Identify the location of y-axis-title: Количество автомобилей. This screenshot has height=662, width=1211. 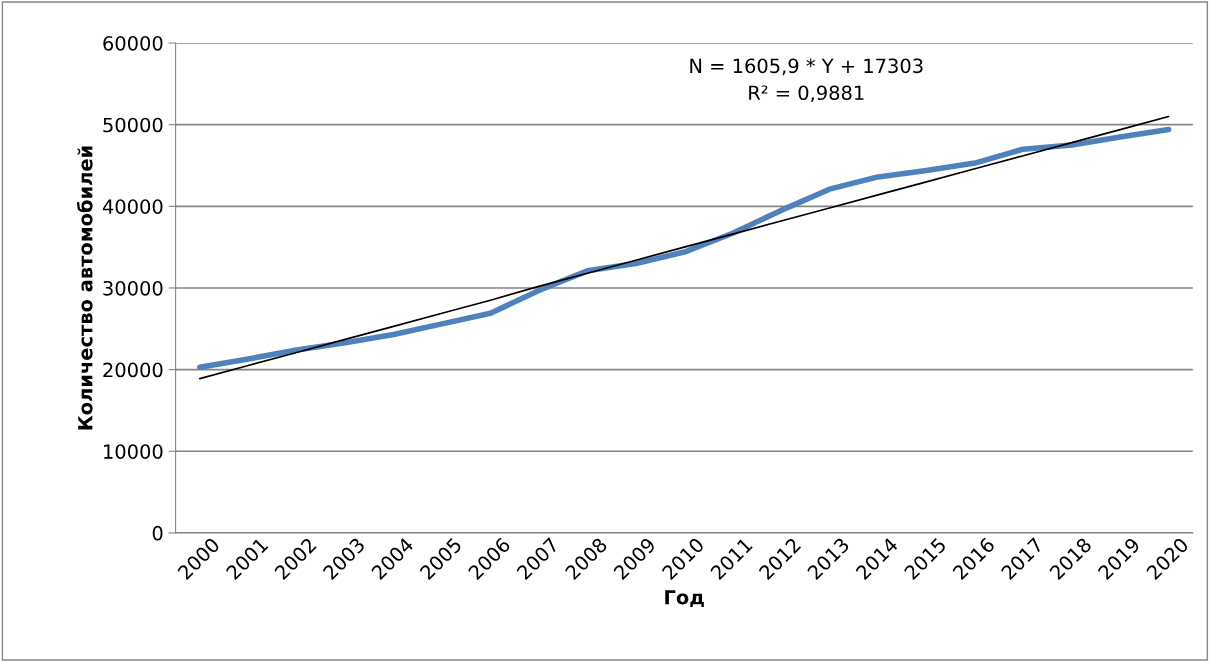
(84, 288).